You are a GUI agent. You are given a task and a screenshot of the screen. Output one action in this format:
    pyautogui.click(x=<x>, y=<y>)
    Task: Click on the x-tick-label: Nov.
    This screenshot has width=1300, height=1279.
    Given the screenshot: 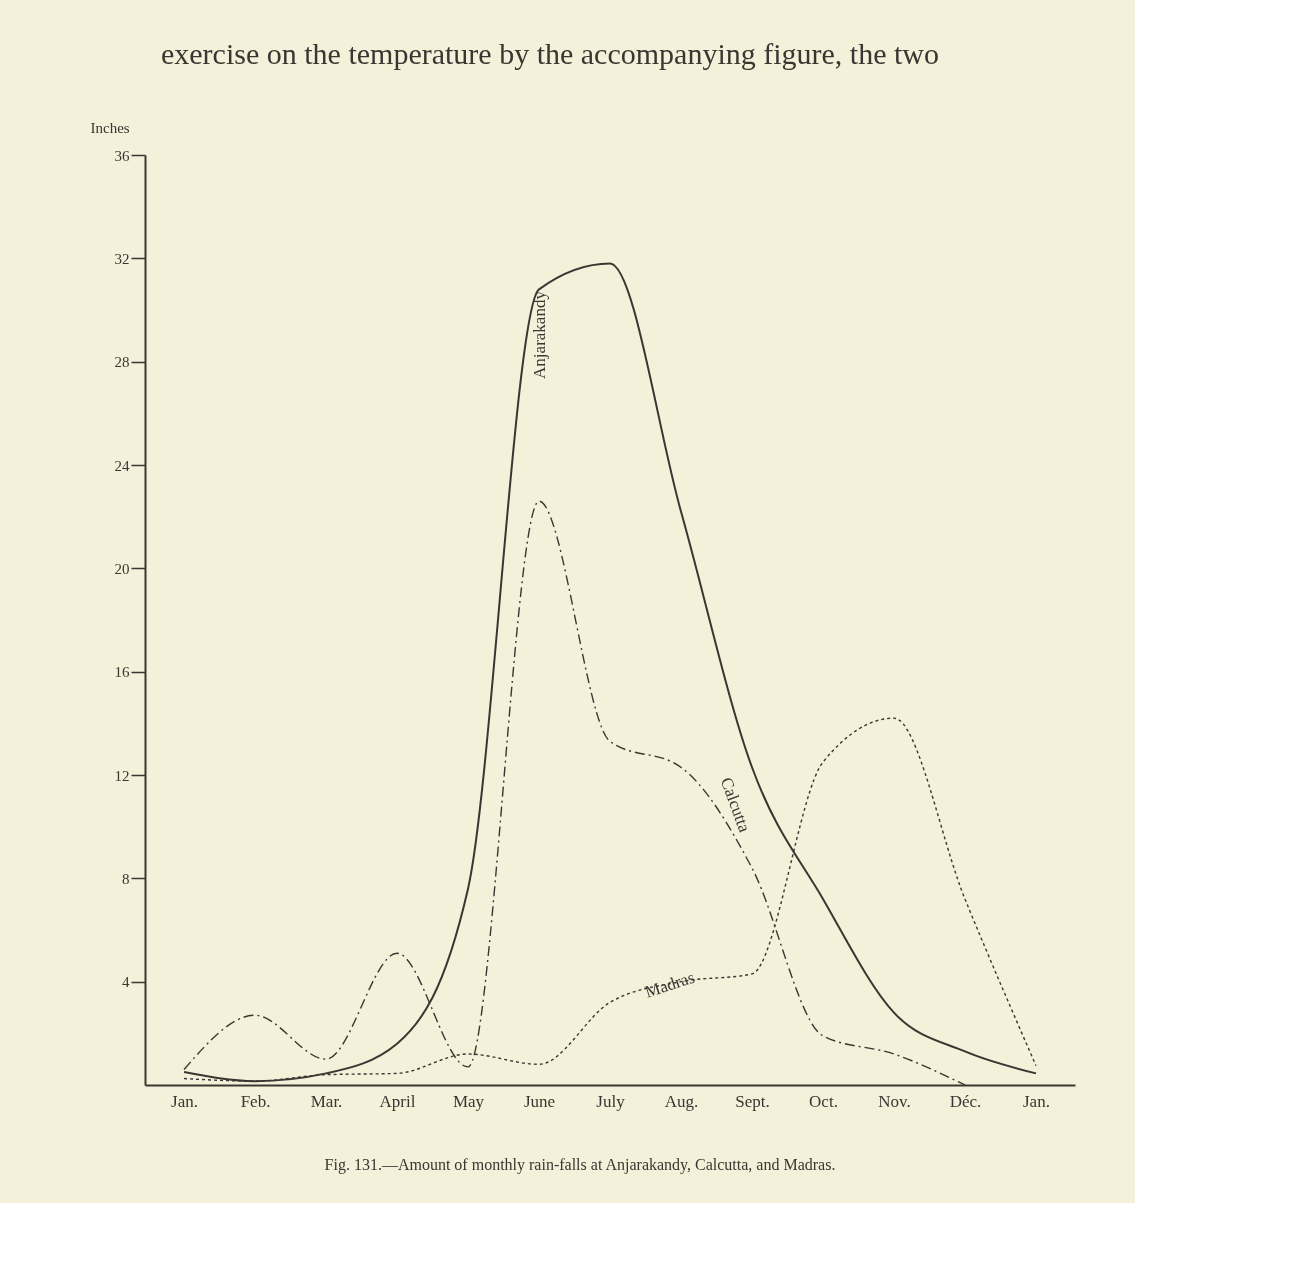 What is the action you would take?
    pyautogui.click(x=894, y=1101)
    